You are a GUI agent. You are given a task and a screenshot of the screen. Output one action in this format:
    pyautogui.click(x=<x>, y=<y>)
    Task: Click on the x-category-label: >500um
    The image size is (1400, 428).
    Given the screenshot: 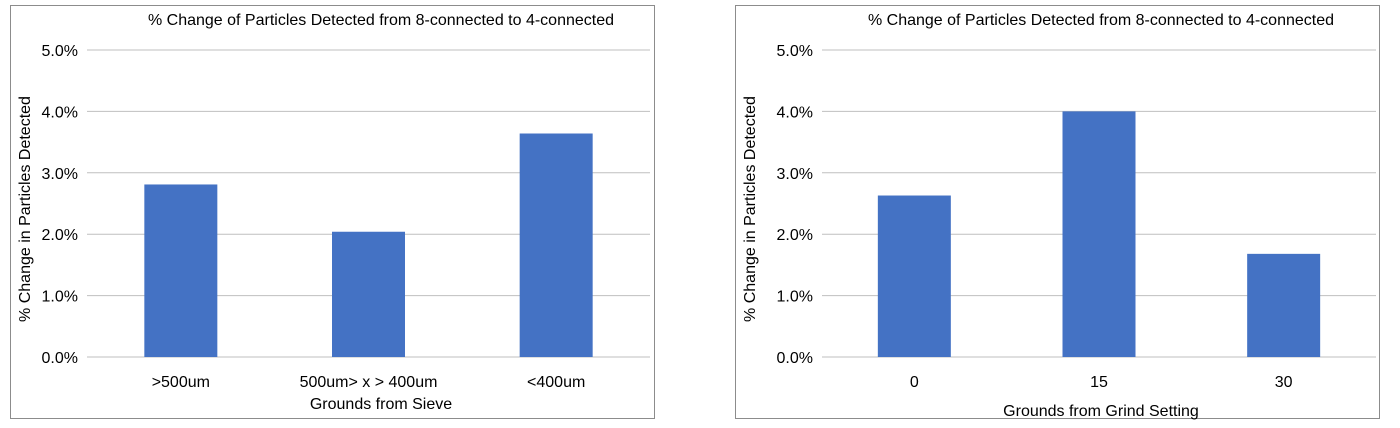 What is the action you would take?
    pyautogui.click(x=181, y=382)
    